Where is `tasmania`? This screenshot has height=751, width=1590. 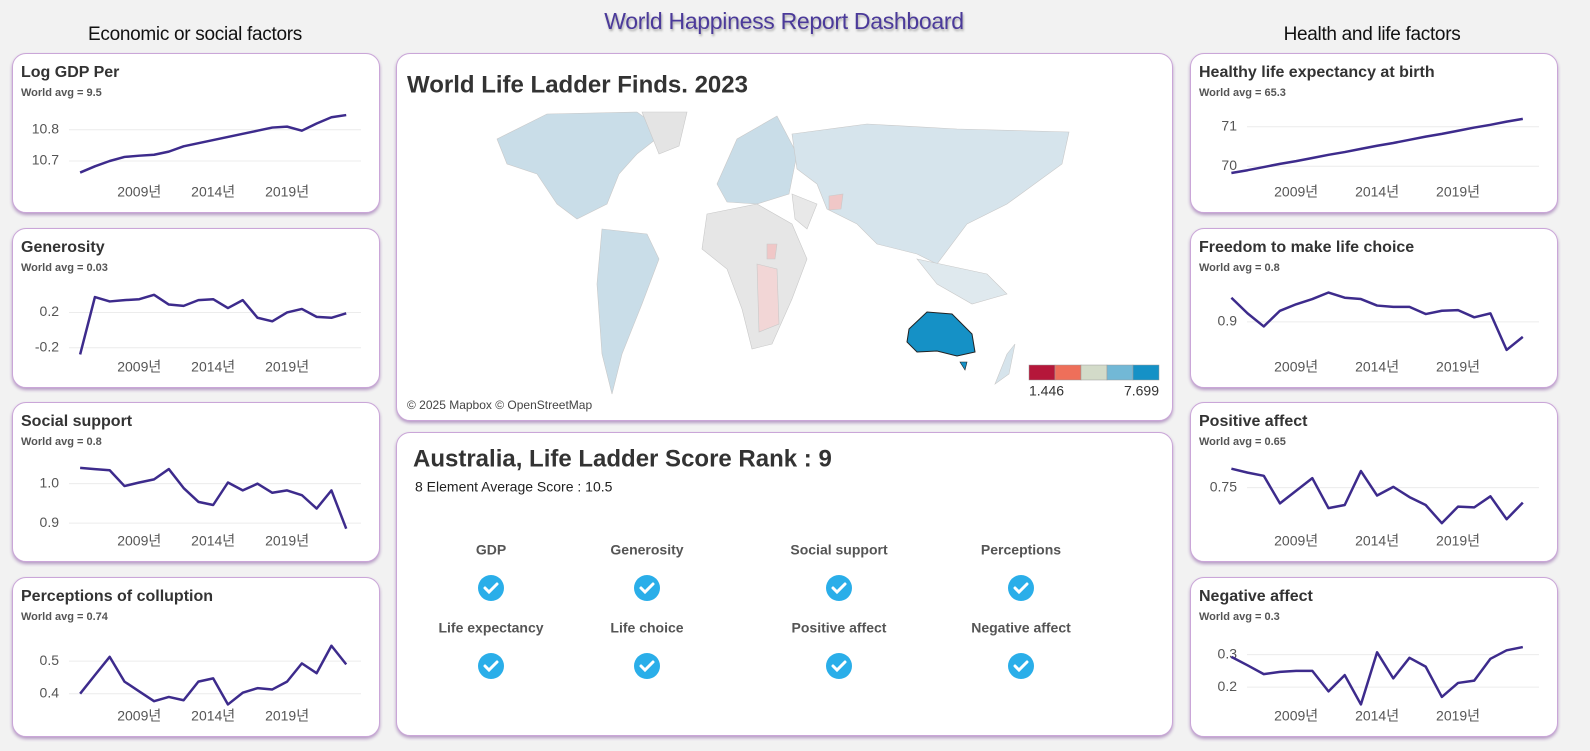 tasmania is located at coordinates (963, 366).